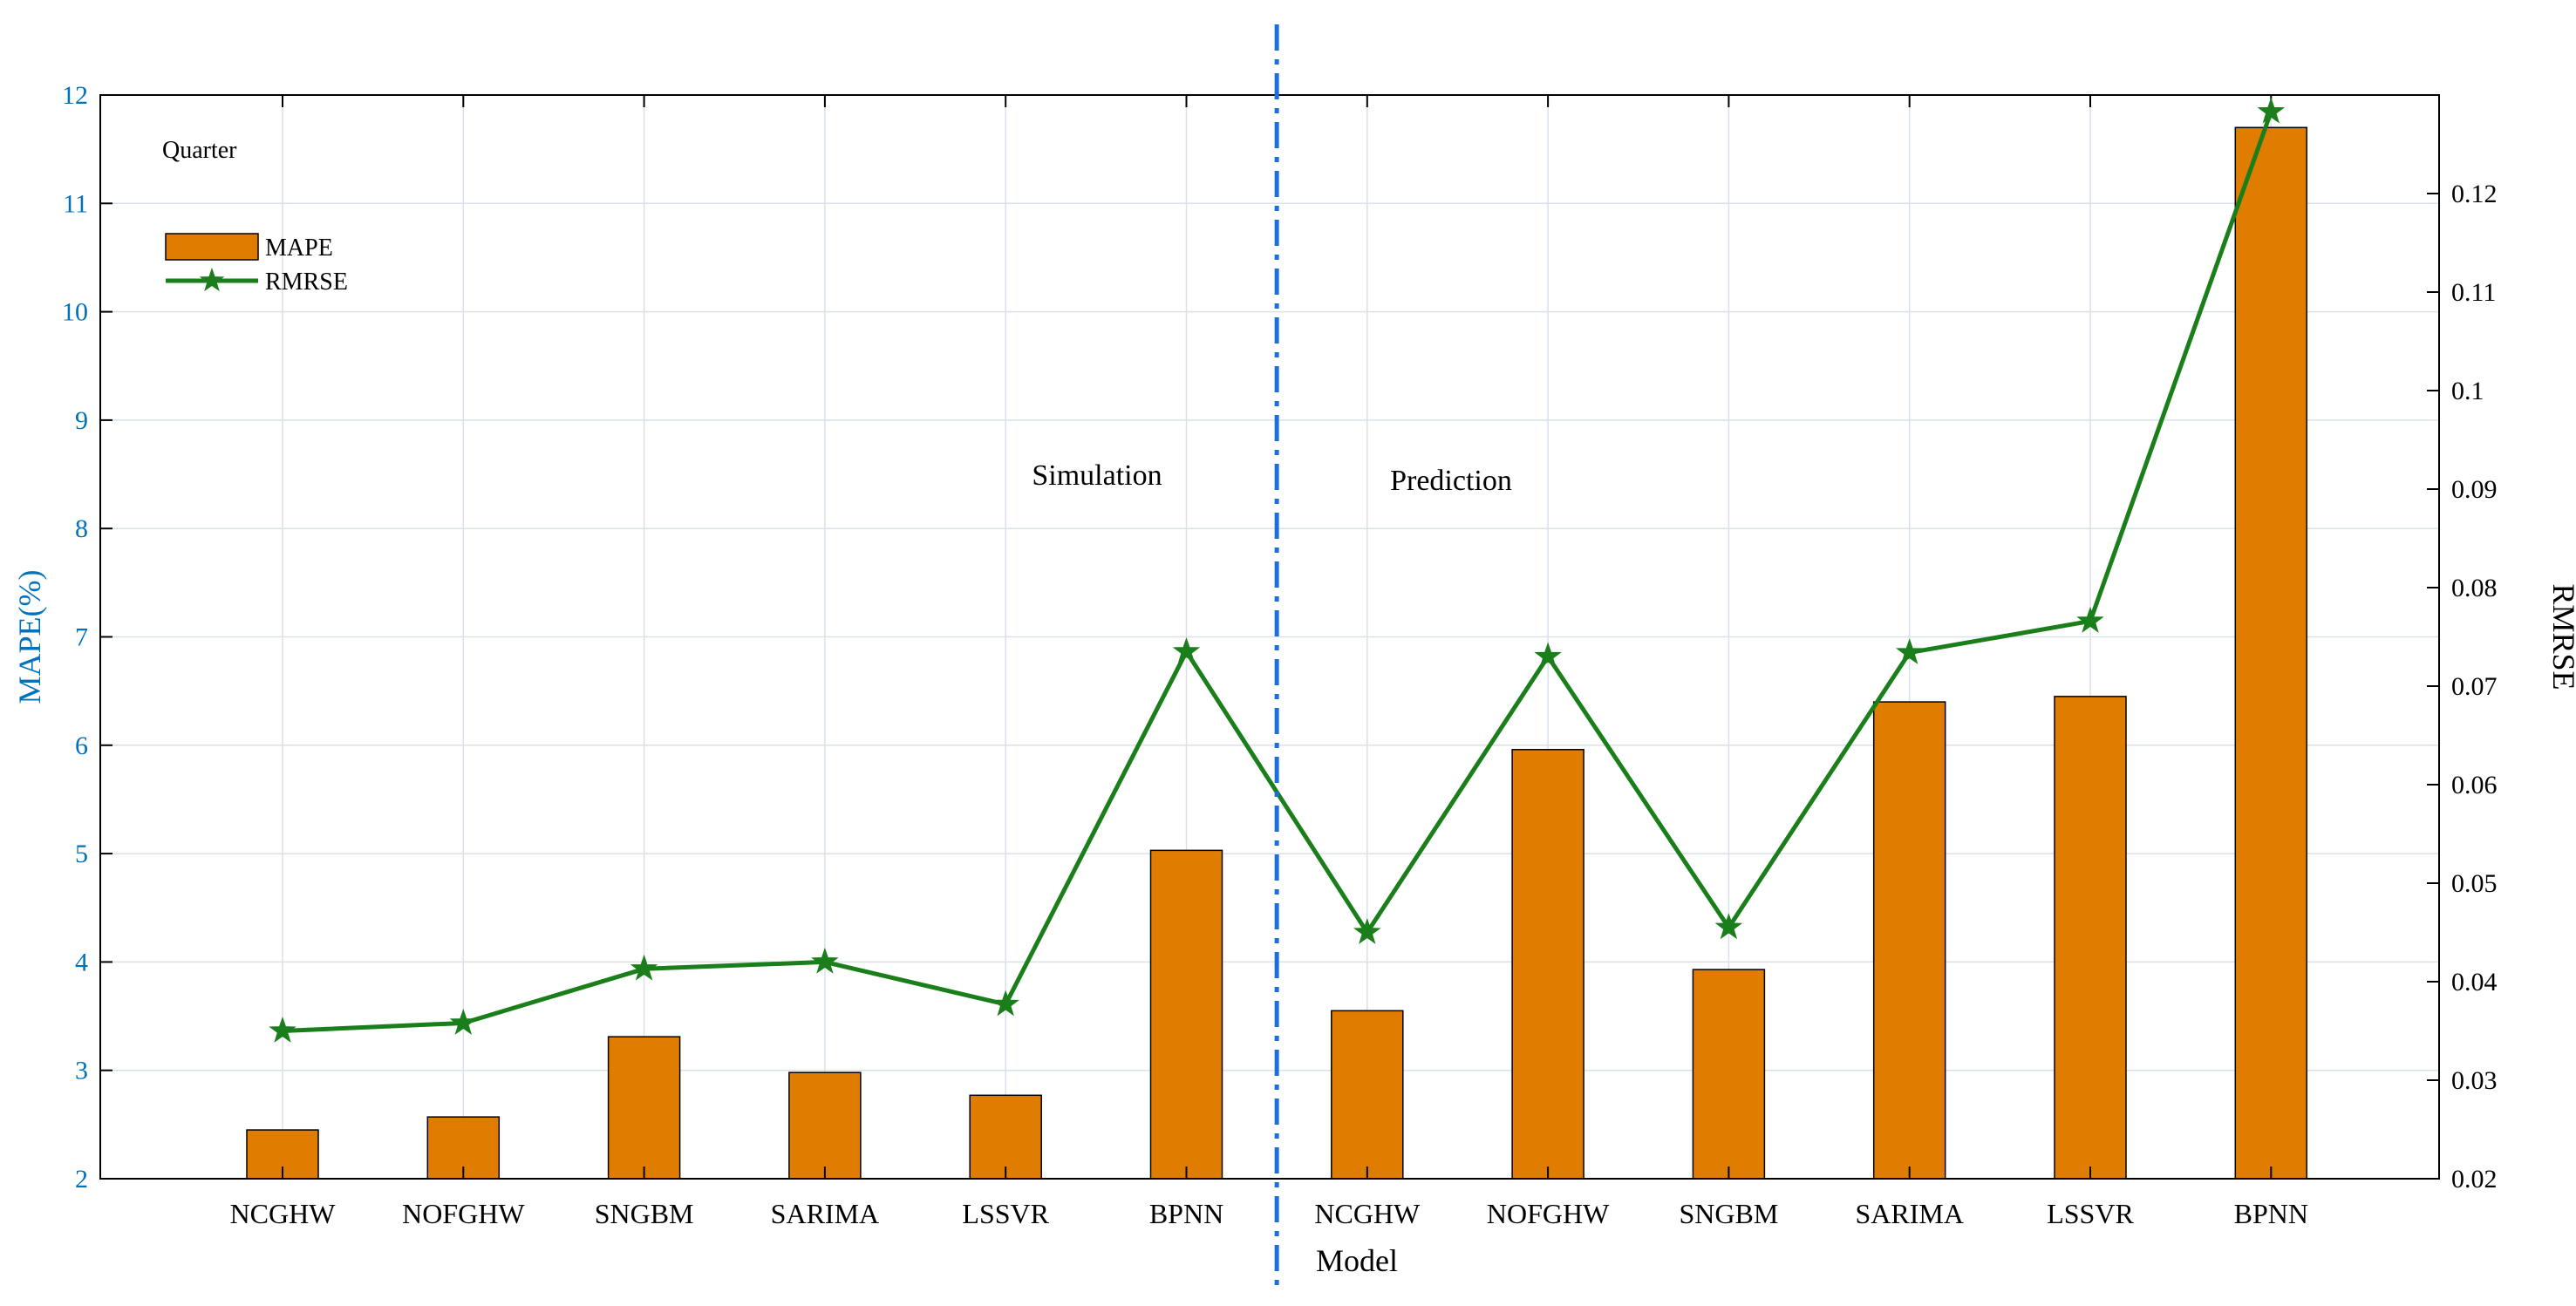 This screenshot has width=2576, height=1306. I want to click on legend-mape-label: MAPE, so click(299, 249).